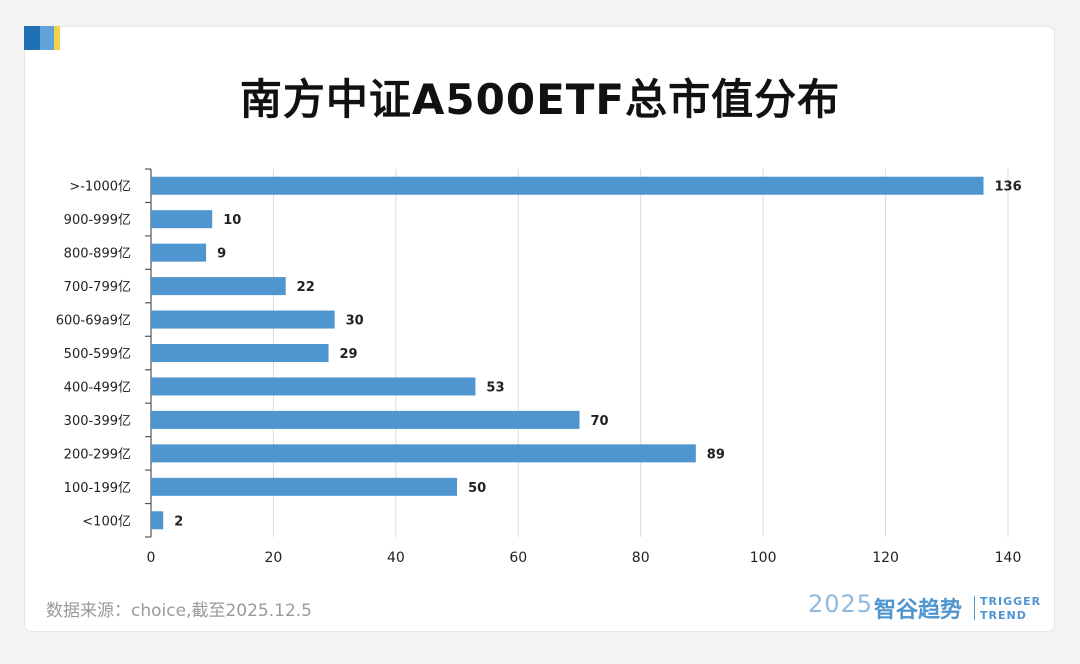  I want to click on data-label: 70, so click(600, 421).